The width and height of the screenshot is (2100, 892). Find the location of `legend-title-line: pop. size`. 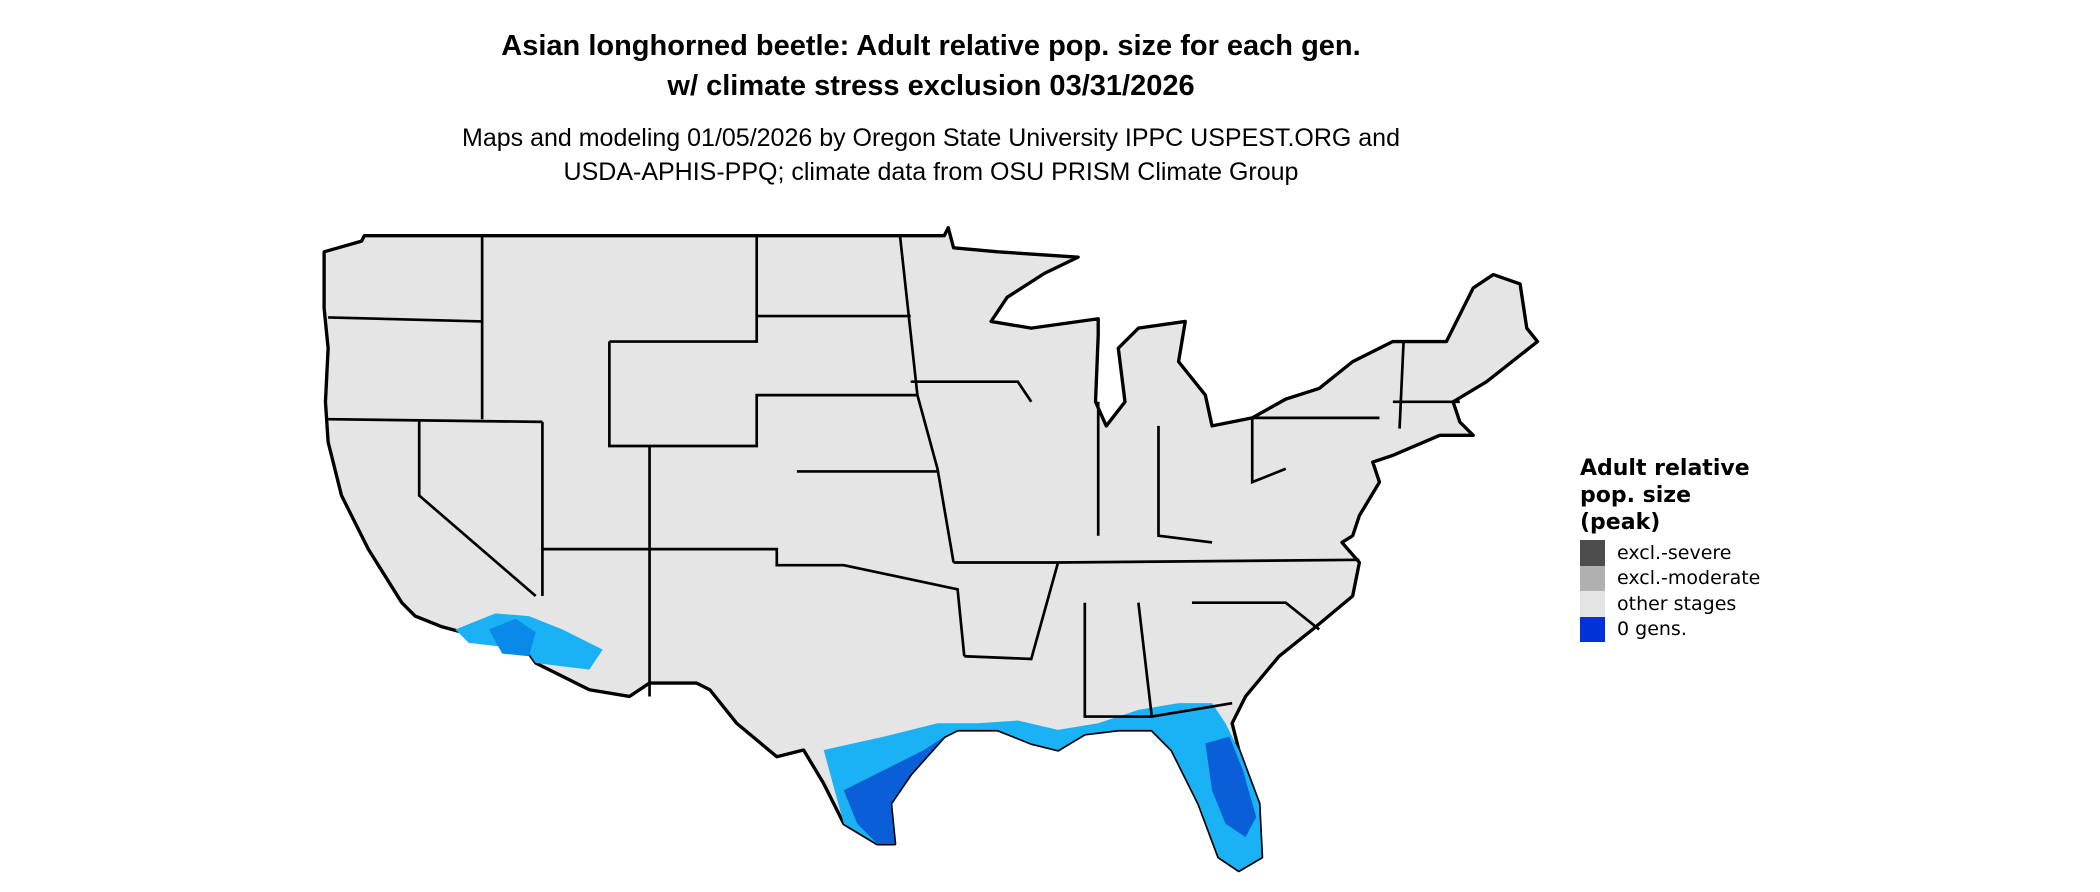

legend-title-line: pop. size is located at coordinates (1635, 495).